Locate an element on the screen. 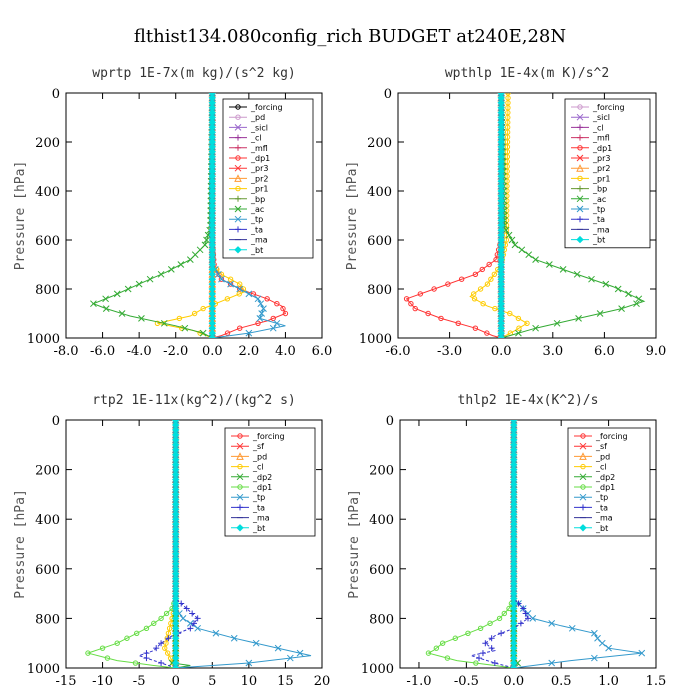 This screenshot has height=700, width=700. legend-entry: _bp is located at coordinates (257, 199).